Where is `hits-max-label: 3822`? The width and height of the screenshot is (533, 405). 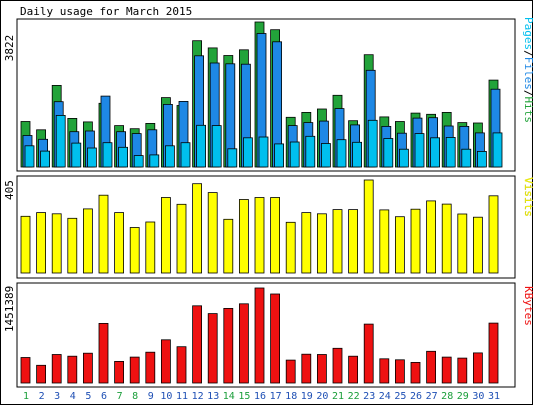 hits-max-label: 3822 is located at coordinates (9, 48).